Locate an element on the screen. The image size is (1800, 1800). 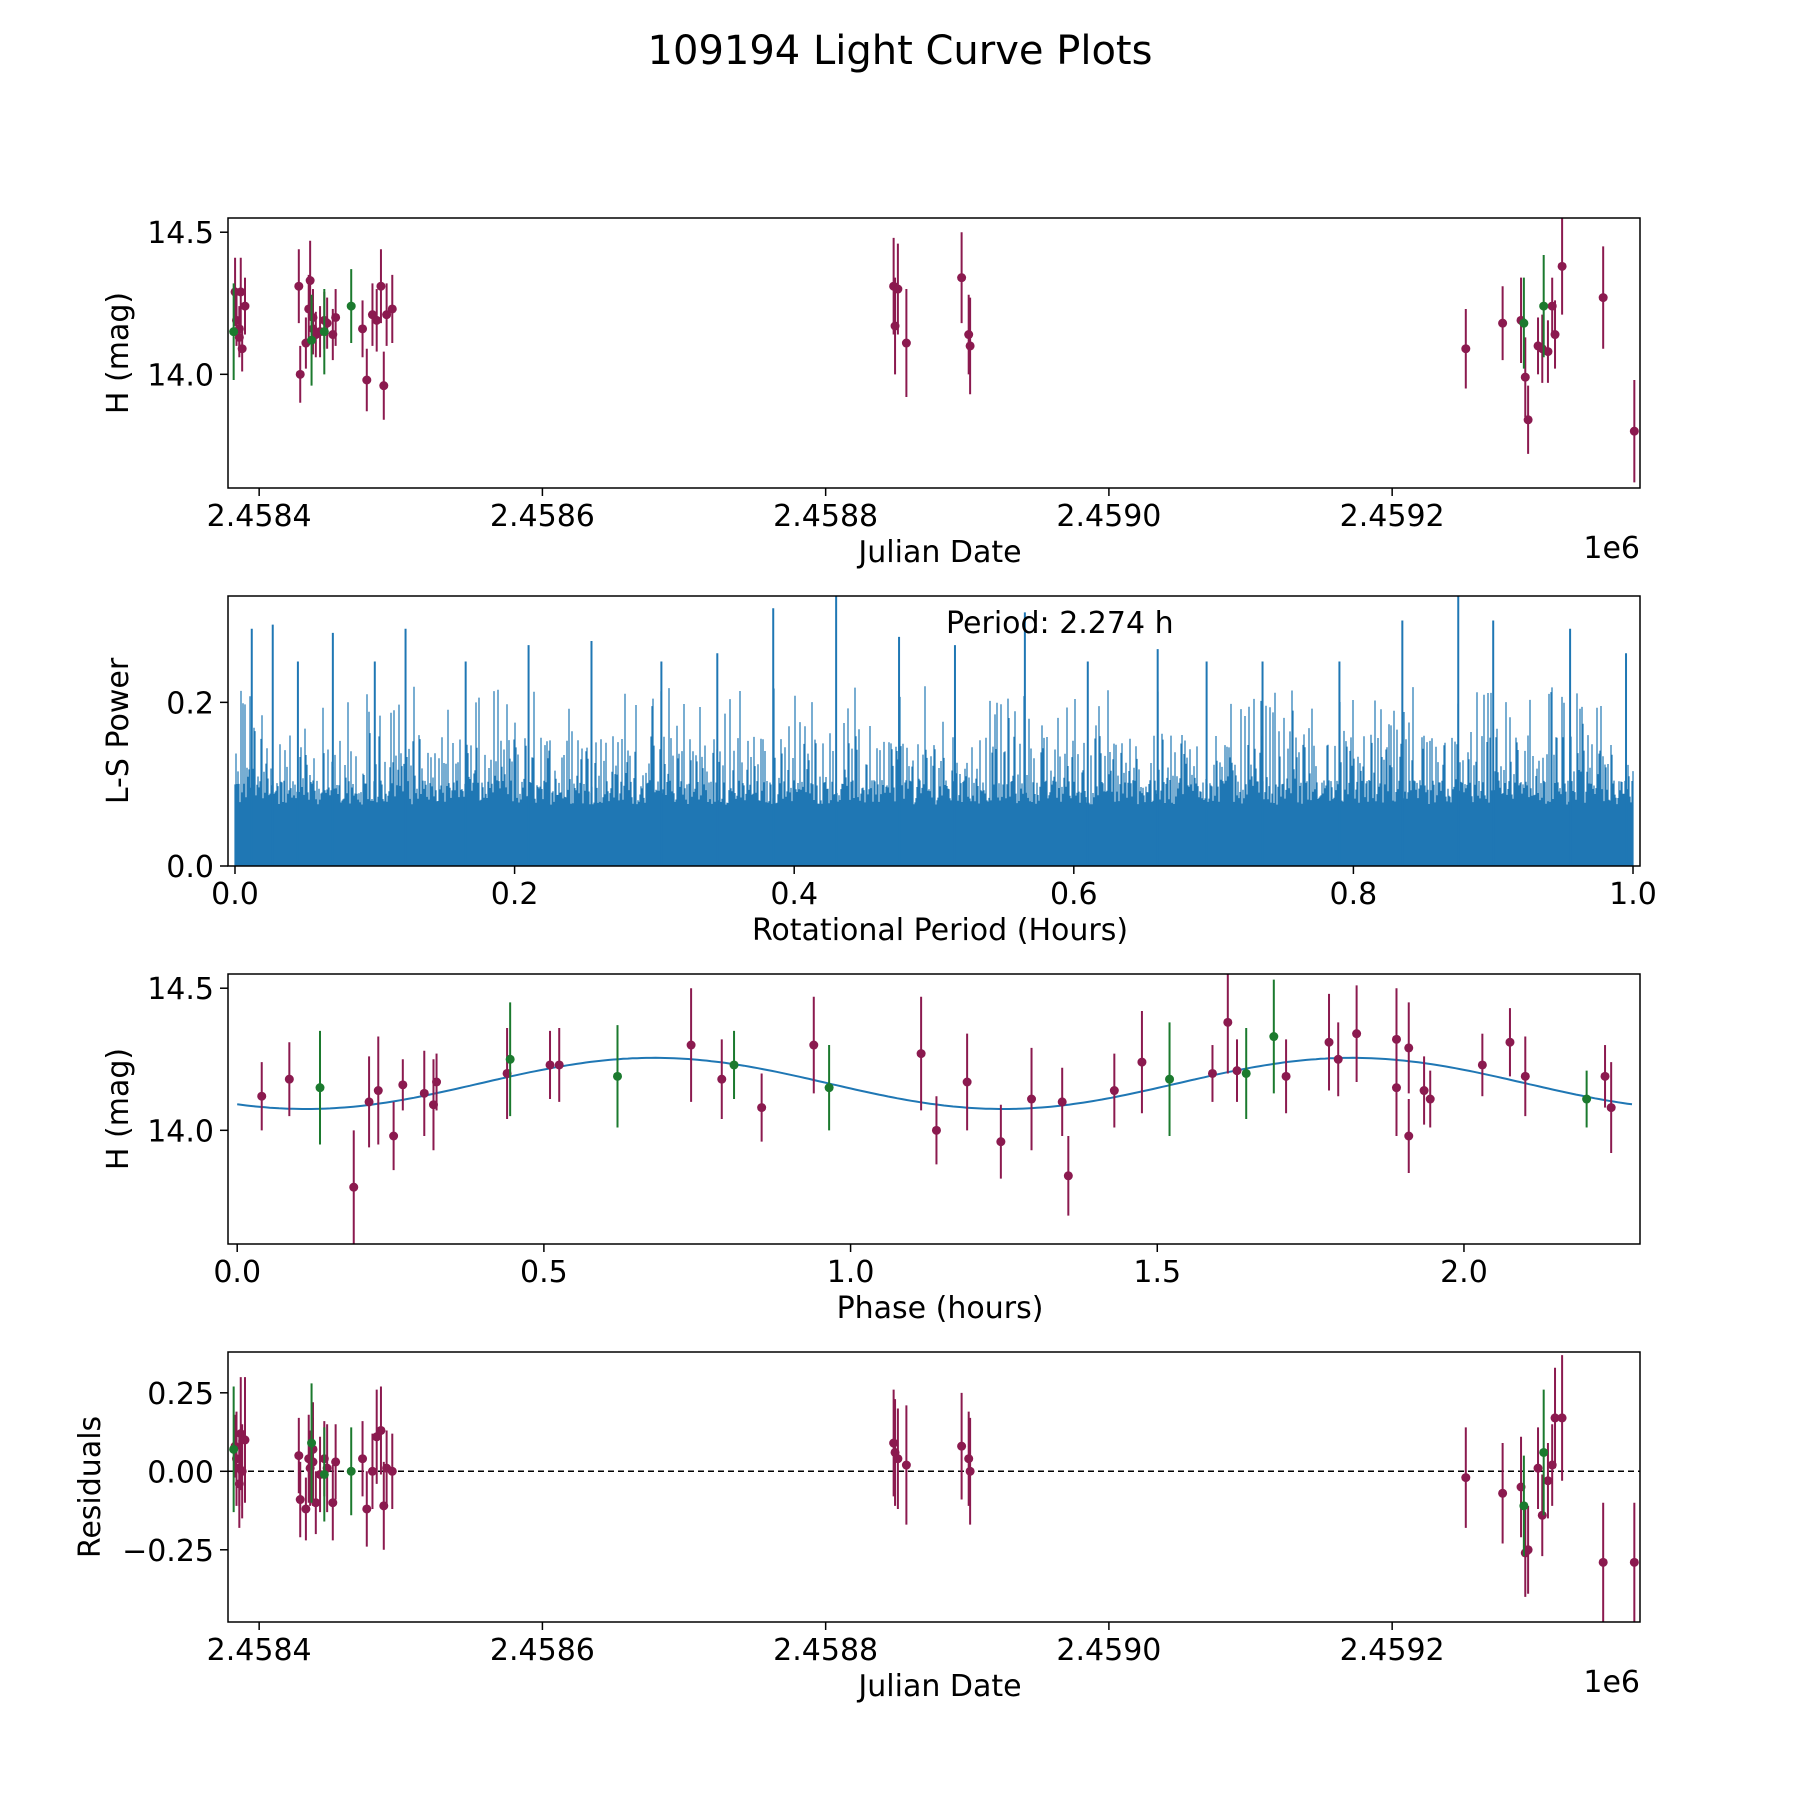
x-tick-label: 0.6 is located at coordinates (1074, 894).